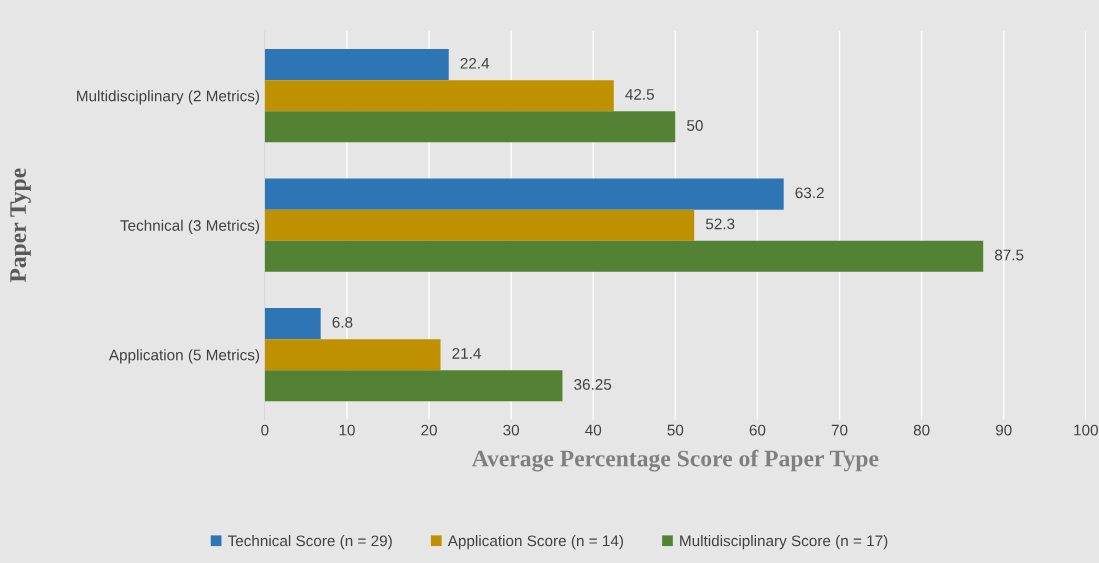 This screenshot has width=1099, height=563. What do you see at coordinates (20, 225) in the screenshot?
I see `y-axis-title: Paper Type` at bounding box center [20, 225].